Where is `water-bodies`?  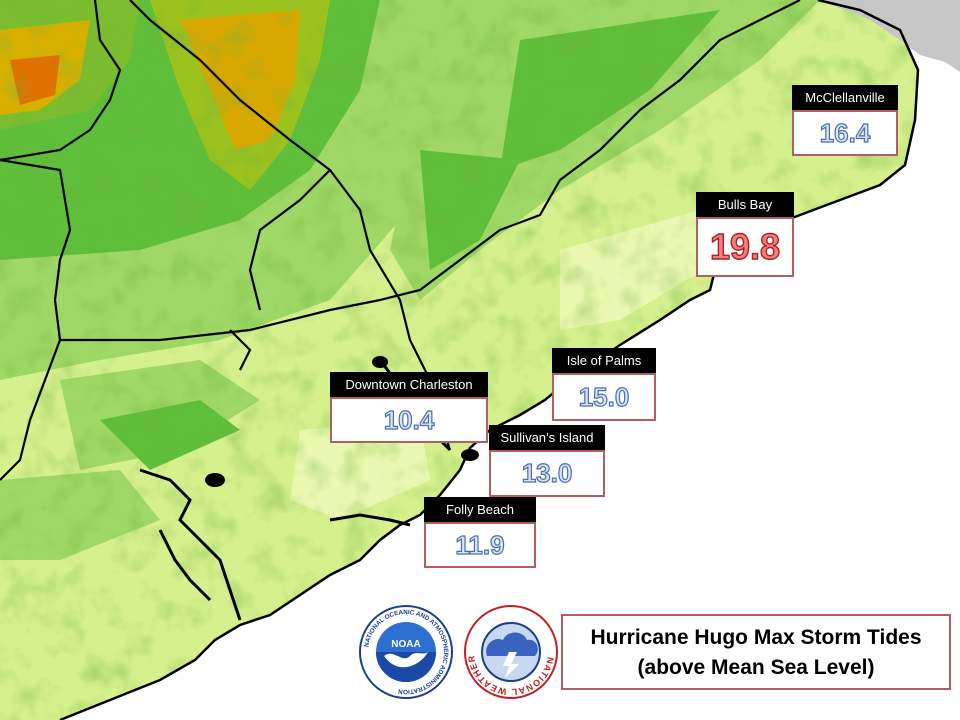
water-bodies is located at coordinates (342, 421).